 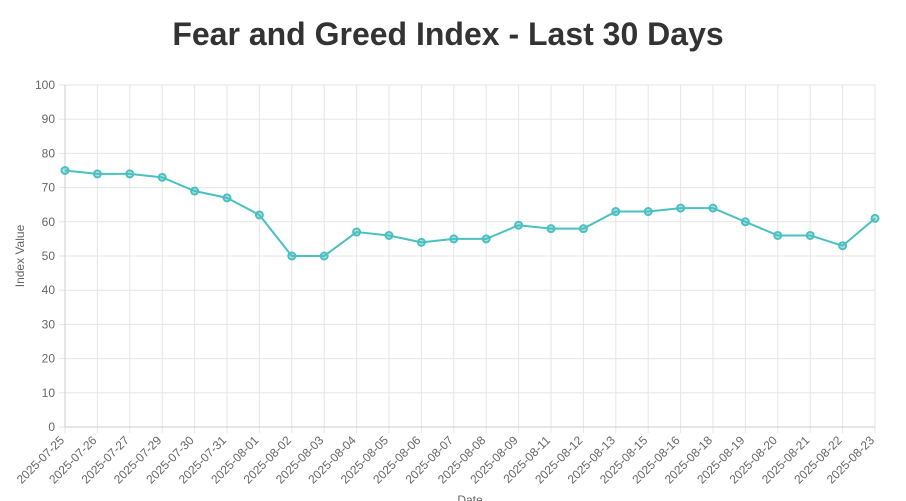 What do you see at coordinates (49, 324) in the screenshot?
I see `y-tick-label: 30` at bounding box center [49, 324].